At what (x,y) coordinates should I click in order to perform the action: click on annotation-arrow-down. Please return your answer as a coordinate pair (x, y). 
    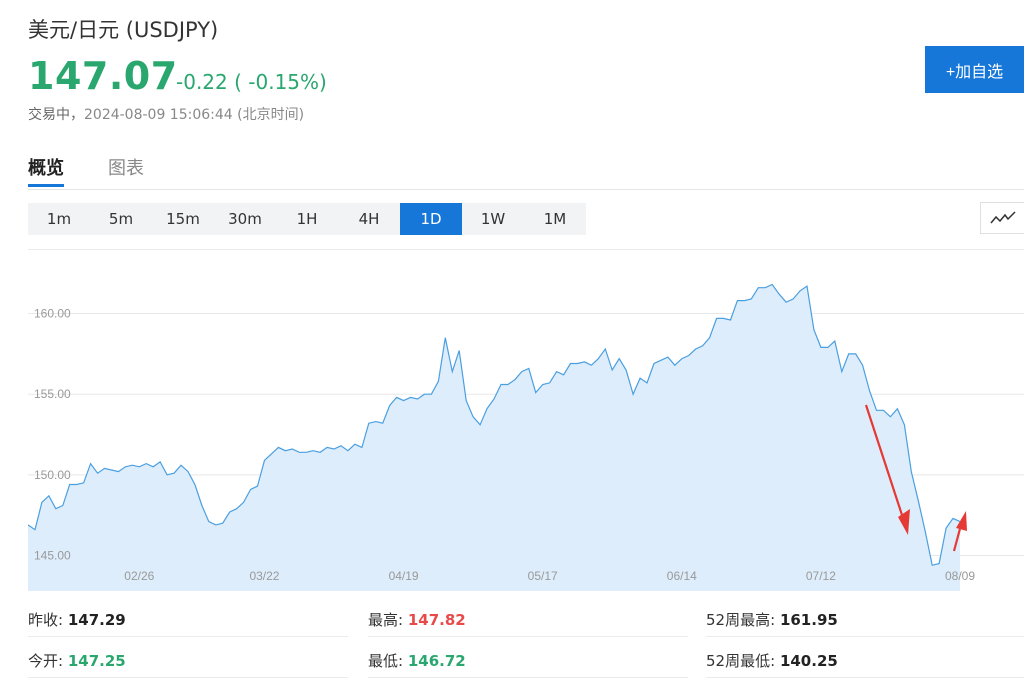
    Looking at the image, I should click on (887, 469).